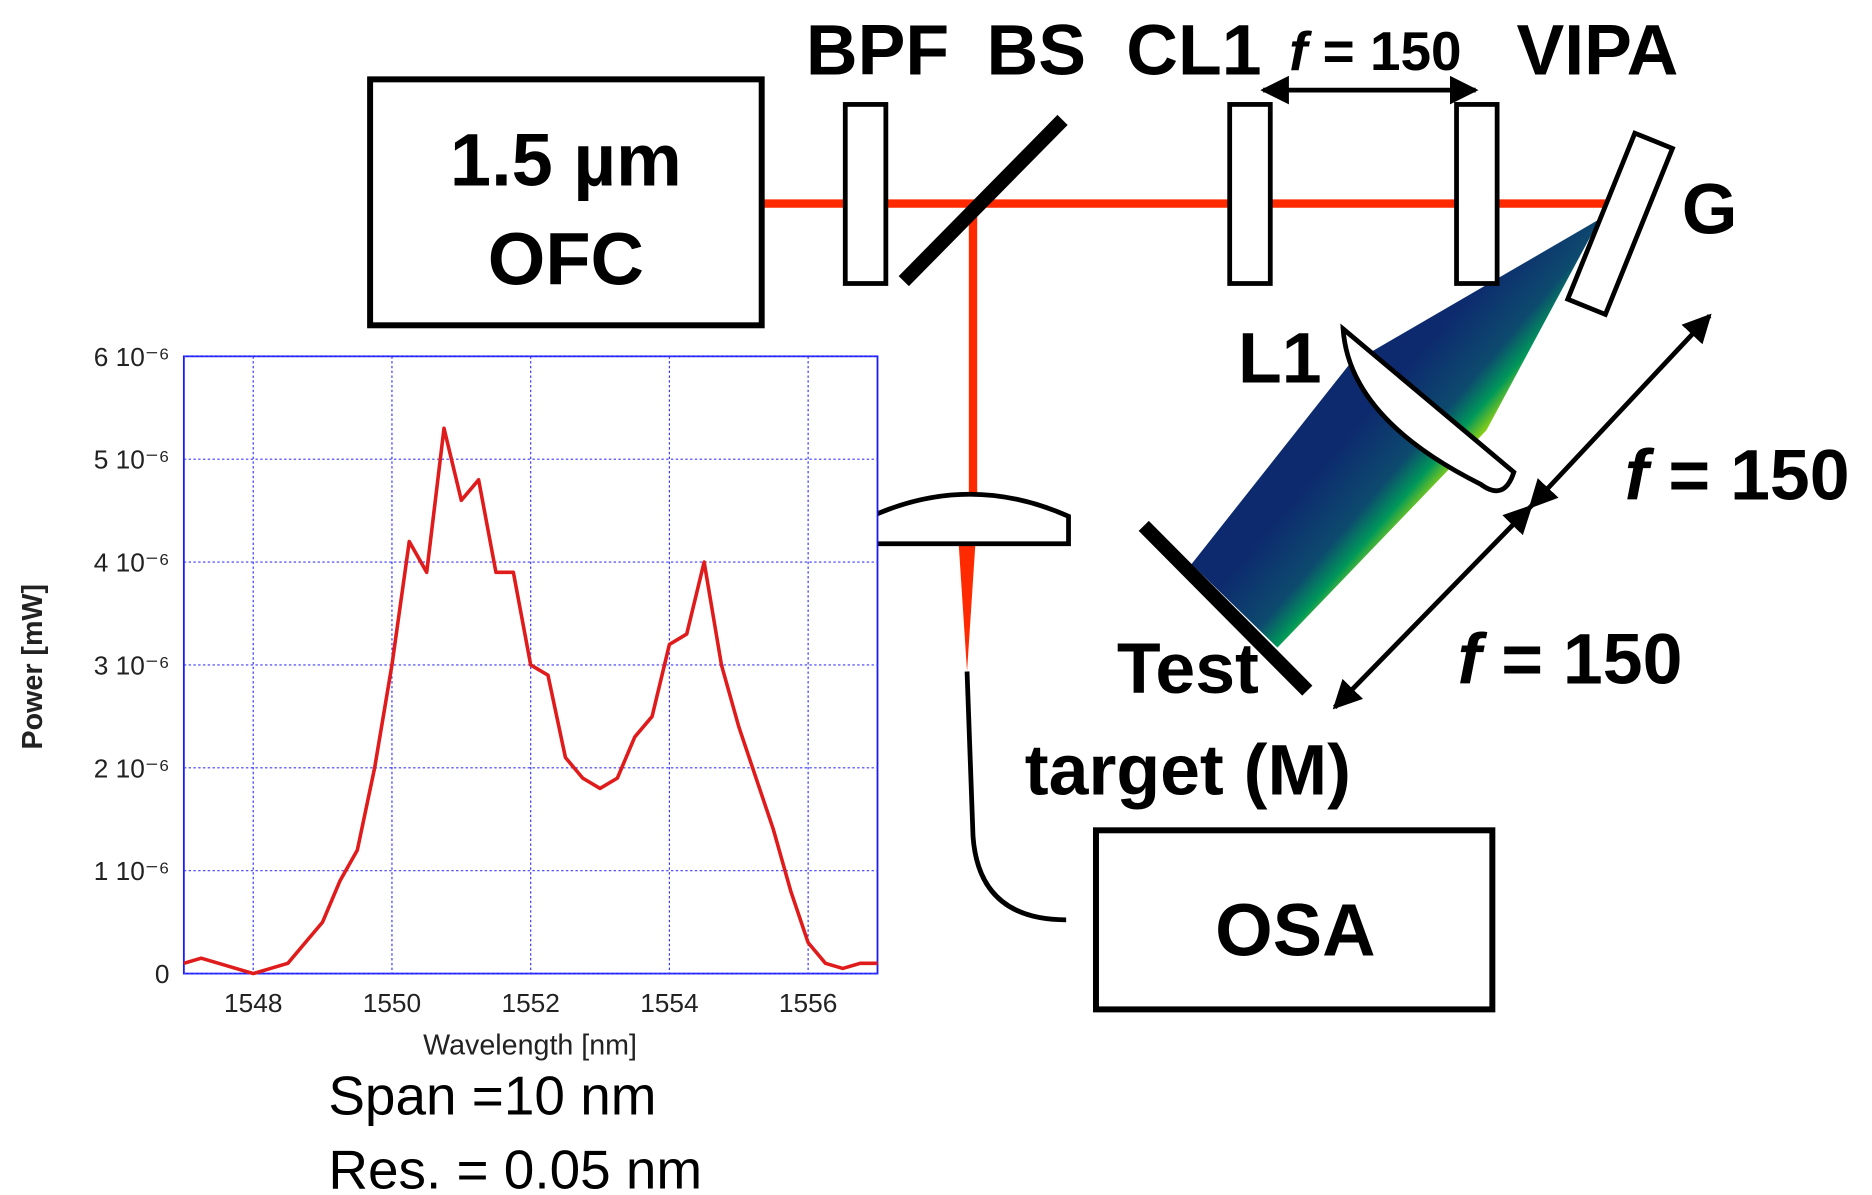 The height and width of the screenshot is (1195, 1872). I want to click on bpf, so click(865, 194).